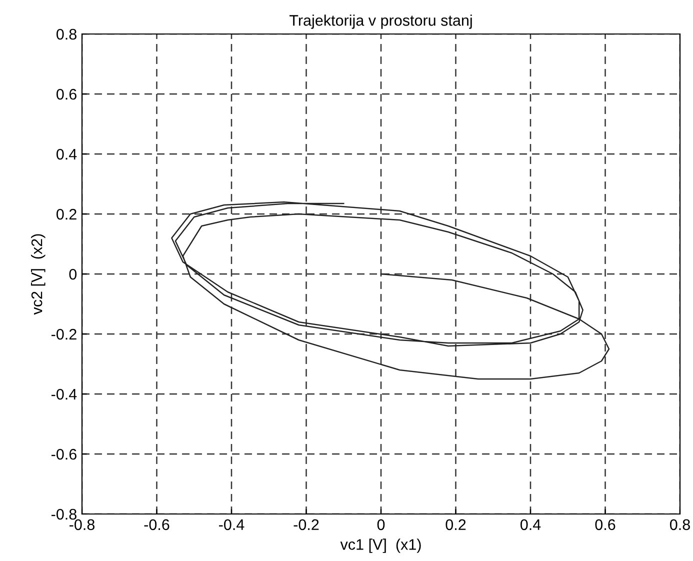 Image resolution: width=693 pixels, height=561 pixels. Describe the element at coordinates (63, 454) in the screenshot. I see `y-tick-label: -0.6` at that location.